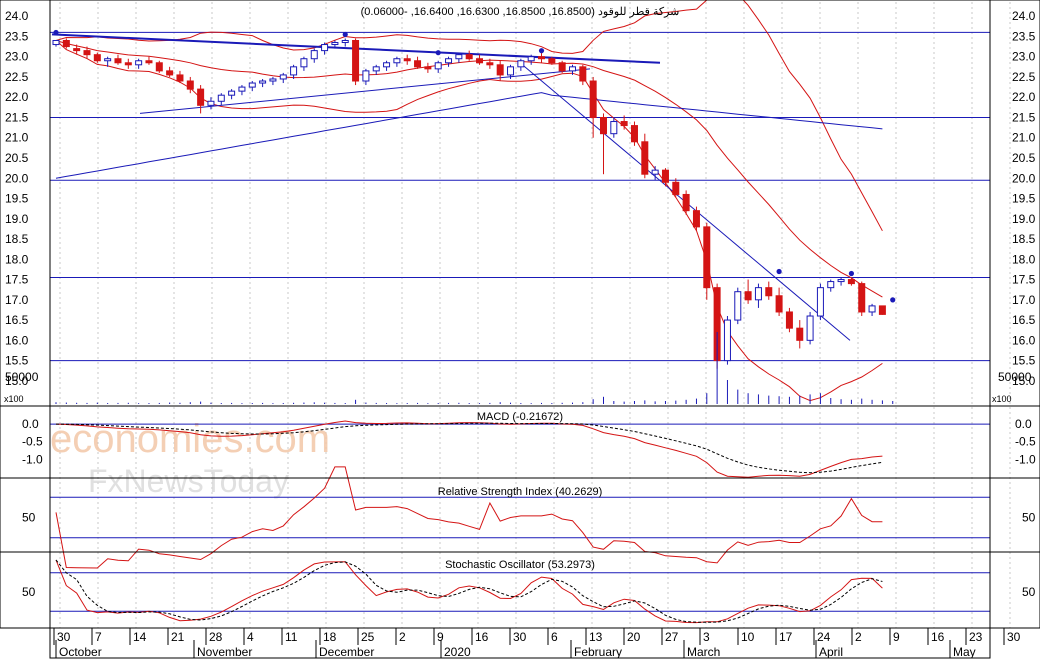 The height and width of the screenshot is (659, 1040). What do you see at coordinates (518, 387) in the screenshot?
I see `volume-axis-ticks: 50000 50000 x100 x100` at bounding box center [518, 387].